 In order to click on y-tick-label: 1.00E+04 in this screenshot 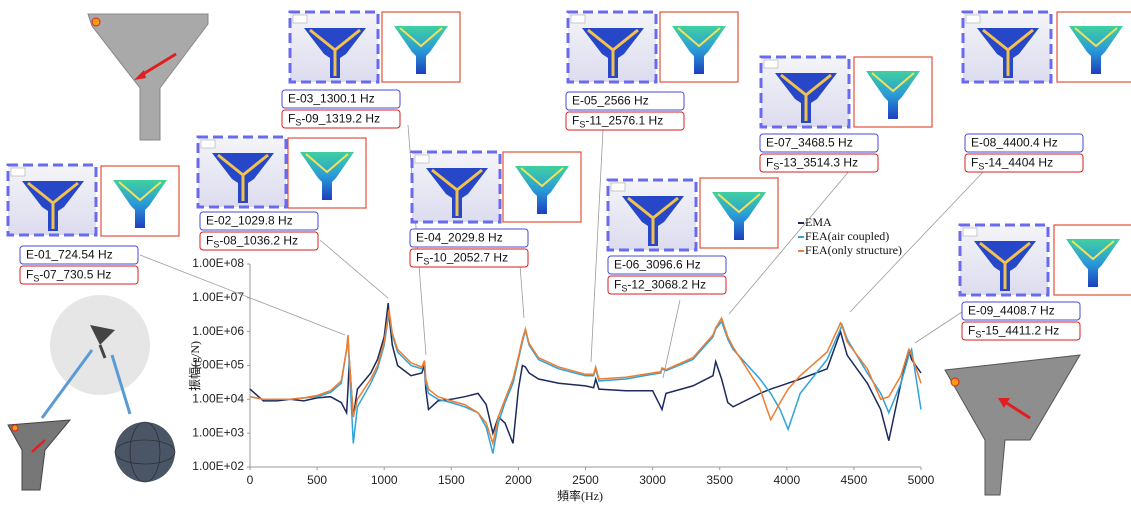, I will do `click(218, 399)`.